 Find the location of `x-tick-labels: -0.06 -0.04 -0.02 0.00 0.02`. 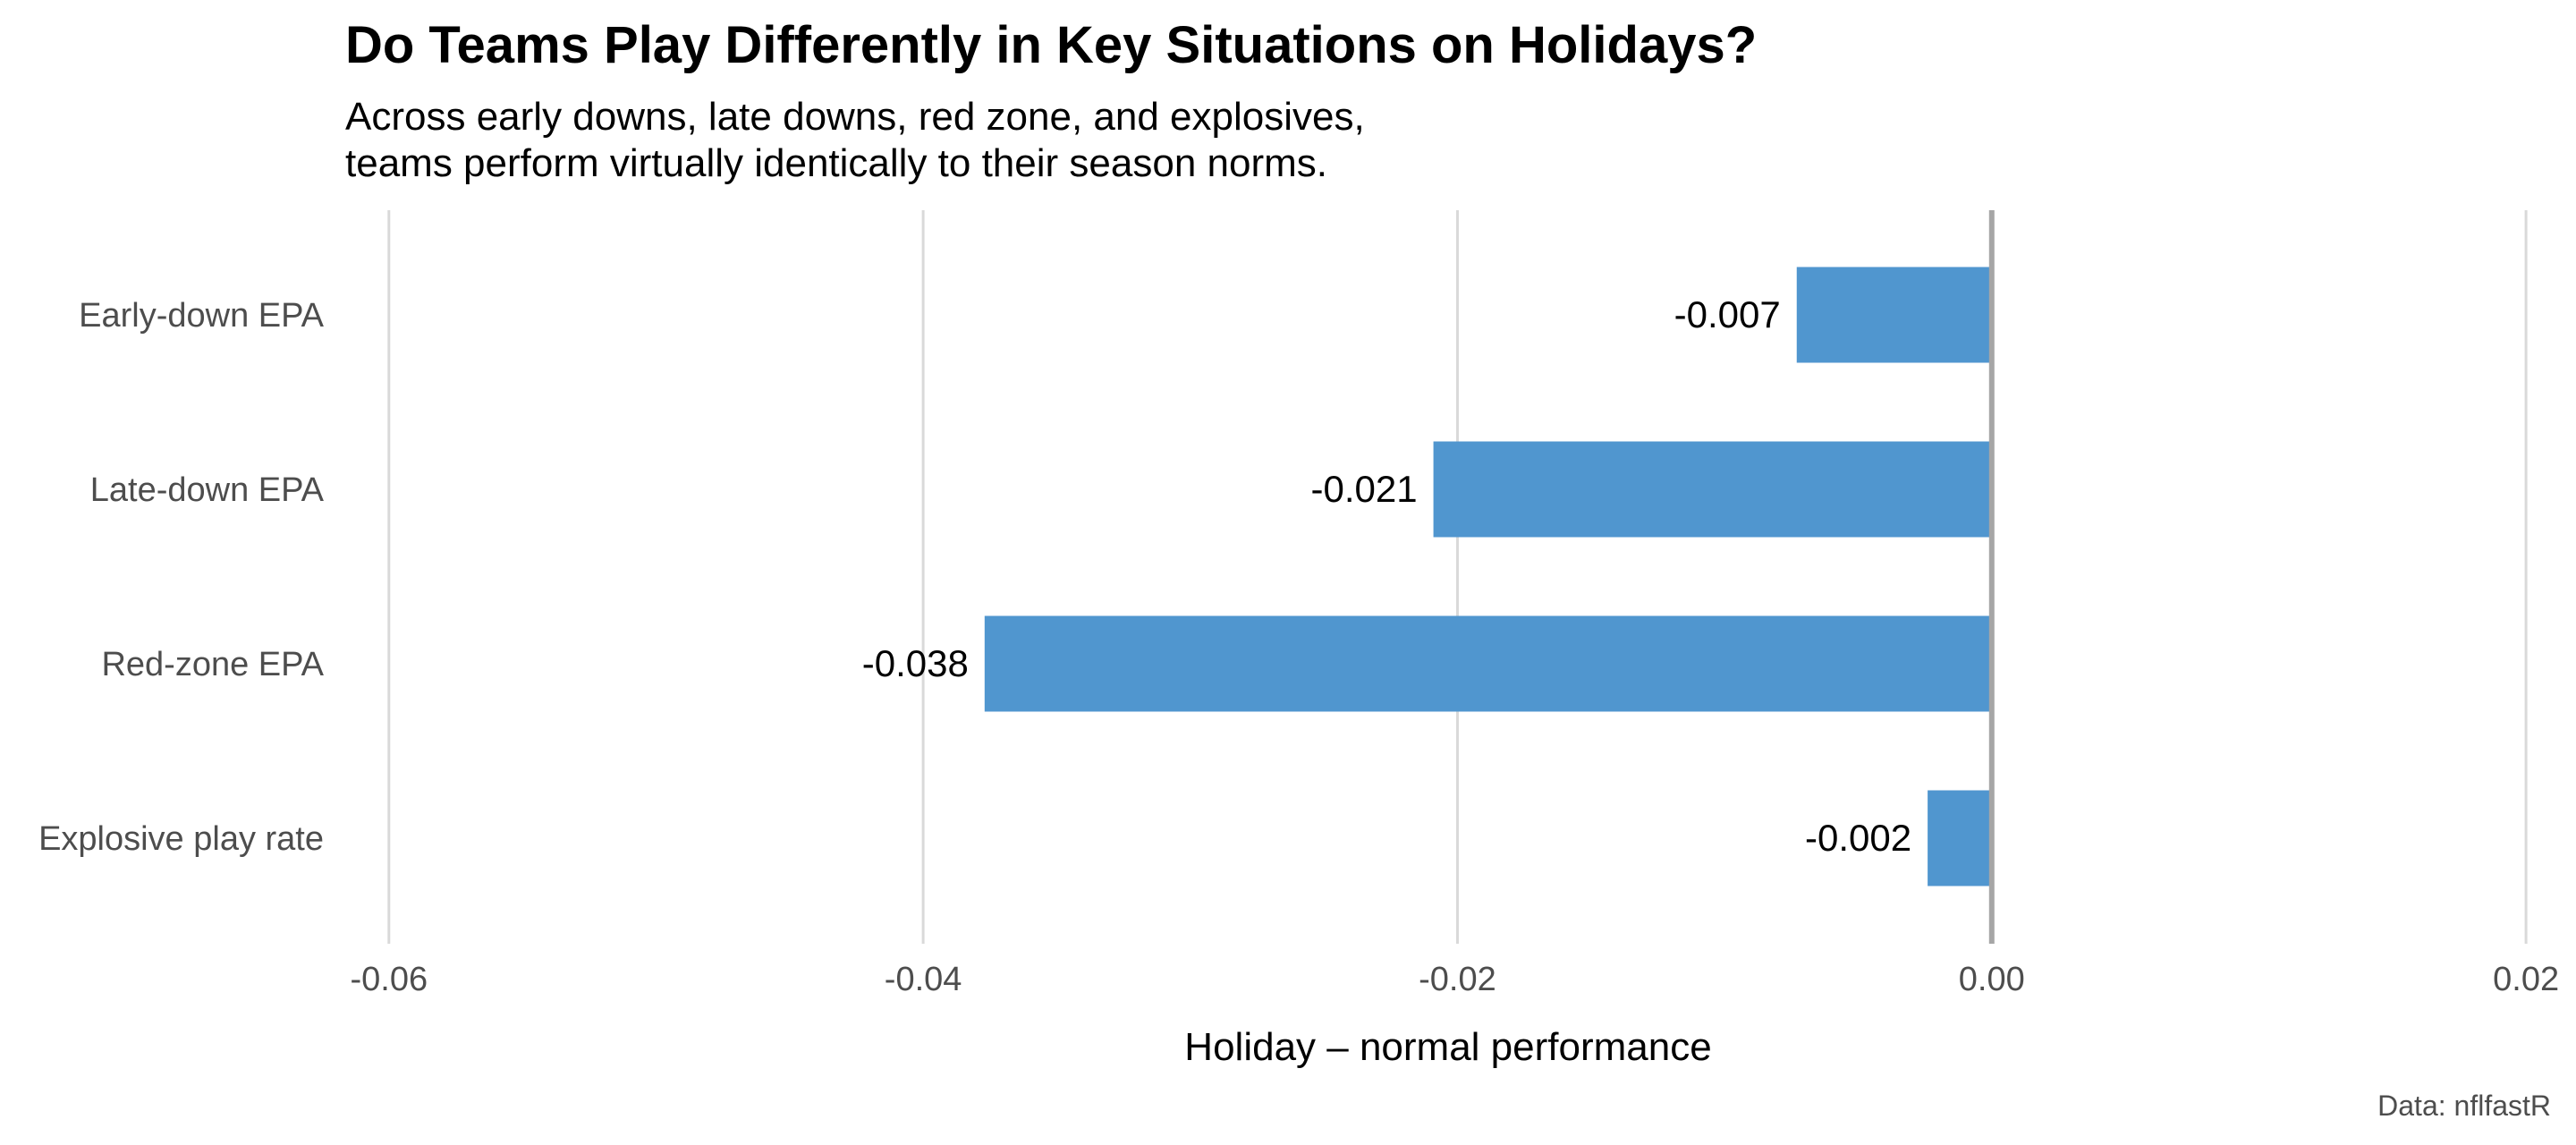

x-tick-labels: -0.06 -0.04 -0.02 0.00 0.02 is located at coordinates (1454, 979).